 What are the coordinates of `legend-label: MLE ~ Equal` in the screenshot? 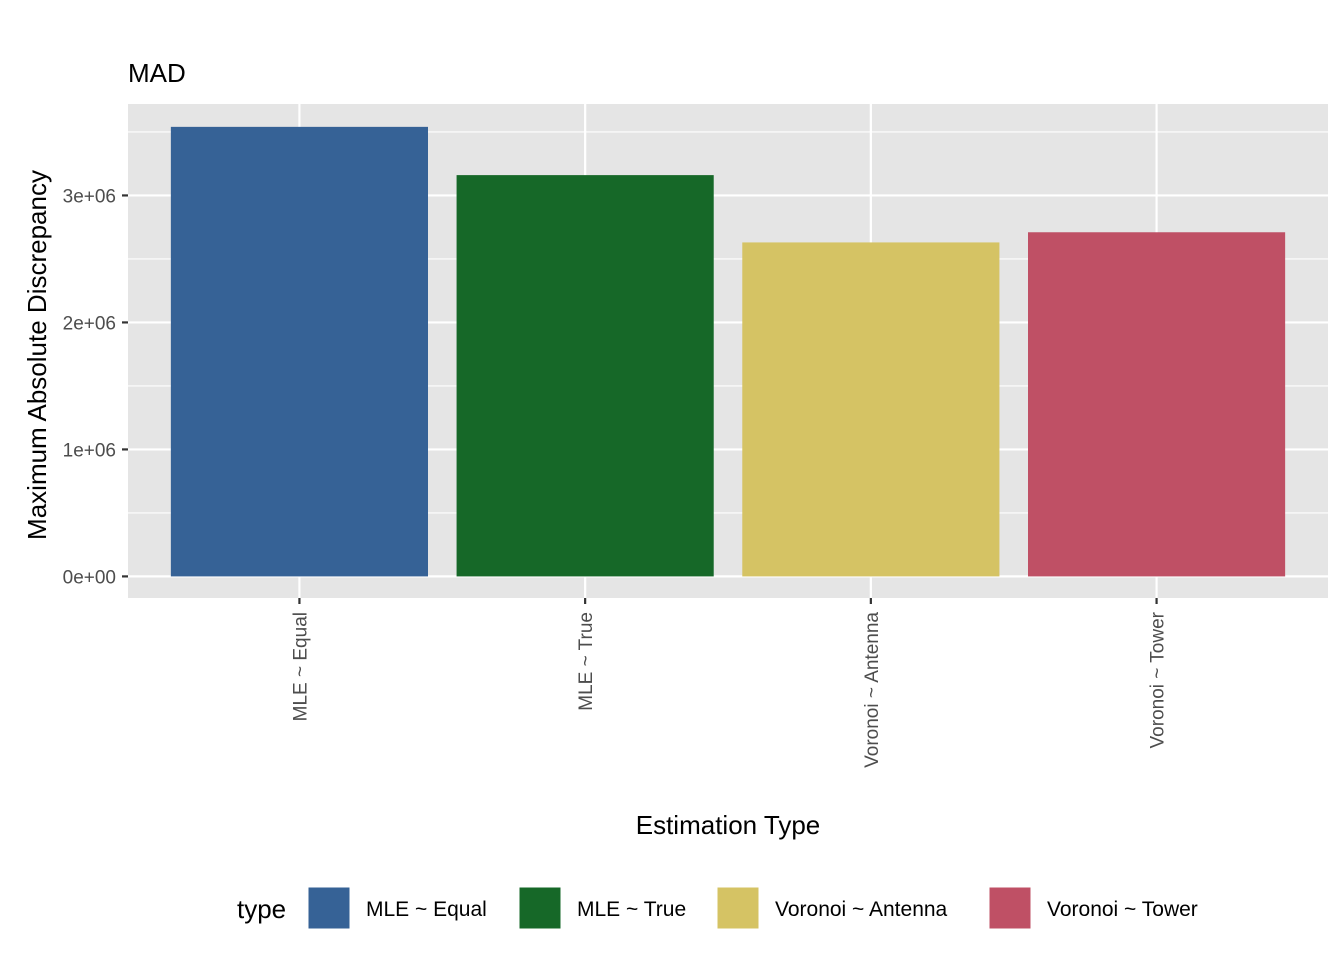 It's located at (426, 909).